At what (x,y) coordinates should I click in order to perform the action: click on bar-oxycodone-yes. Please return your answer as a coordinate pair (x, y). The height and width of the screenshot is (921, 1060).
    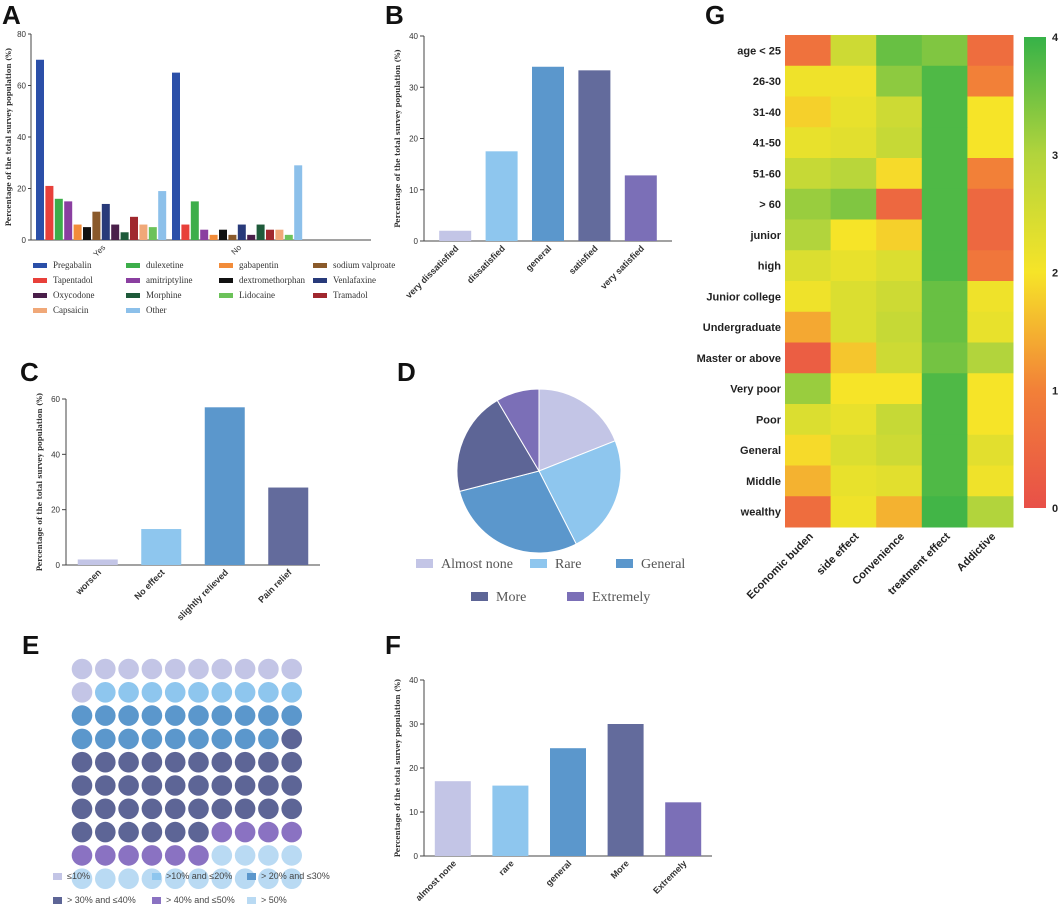
    Looking at the image, I should click on (115, 232).